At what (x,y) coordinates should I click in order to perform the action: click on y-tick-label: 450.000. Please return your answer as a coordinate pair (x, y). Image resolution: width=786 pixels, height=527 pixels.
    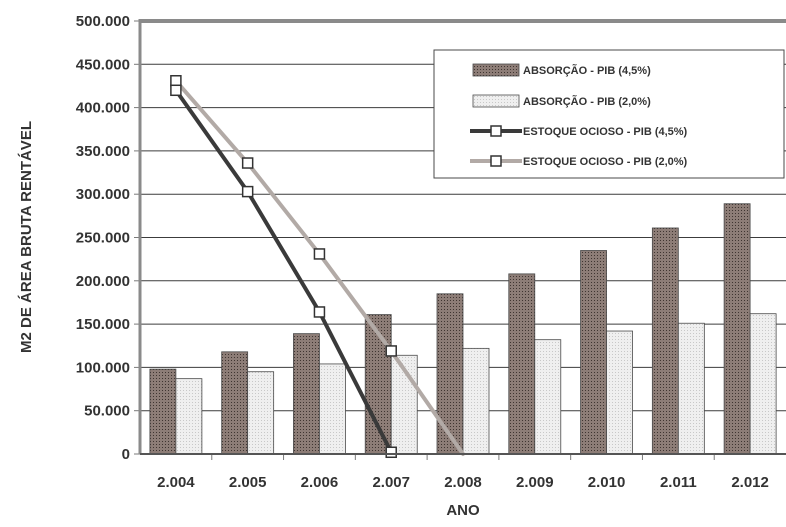
    Looking at the image, I should click on (103, 64).